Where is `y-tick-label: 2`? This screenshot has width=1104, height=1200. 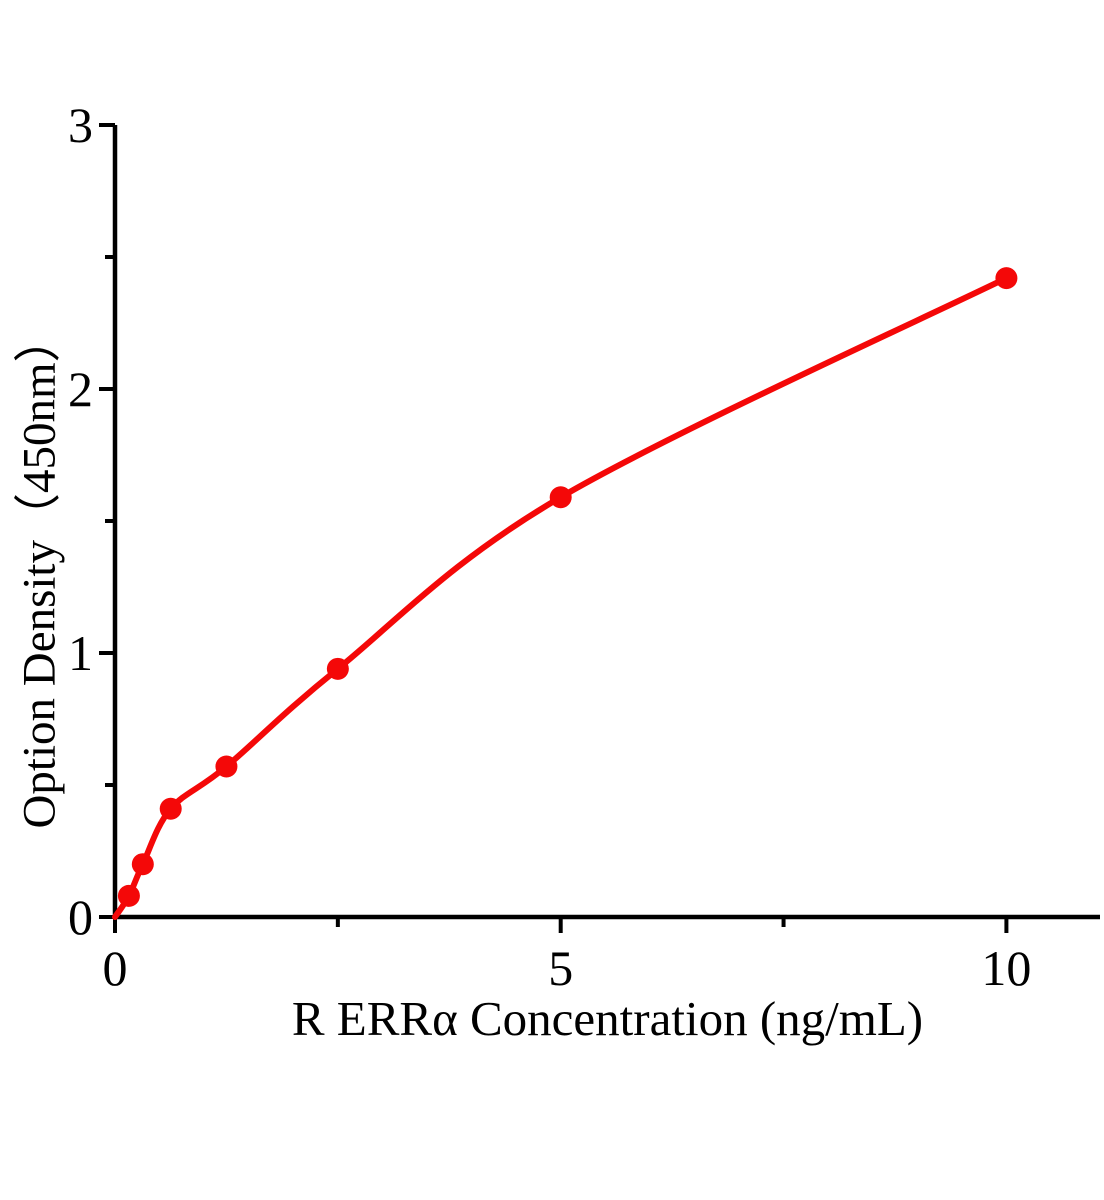
y-tick-label: 2 is located at coordinates (80, 389).